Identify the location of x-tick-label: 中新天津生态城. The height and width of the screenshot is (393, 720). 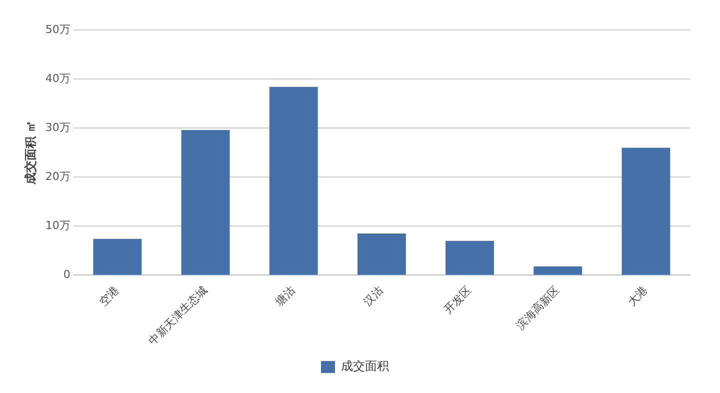
(178, 316).